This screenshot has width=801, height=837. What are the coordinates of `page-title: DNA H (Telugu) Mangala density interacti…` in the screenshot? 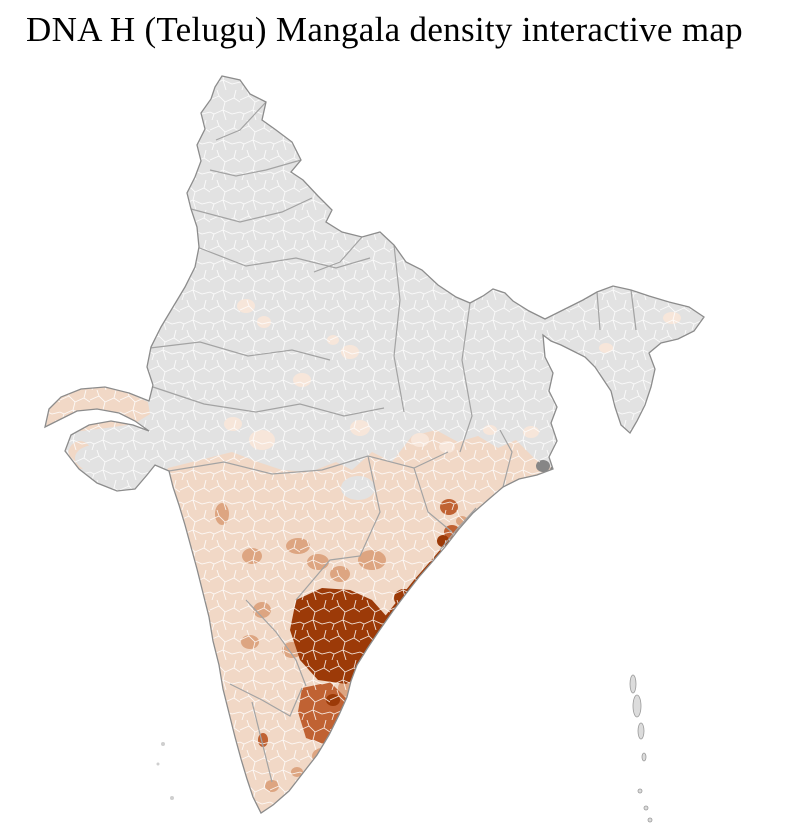 It's located at (384, 29).